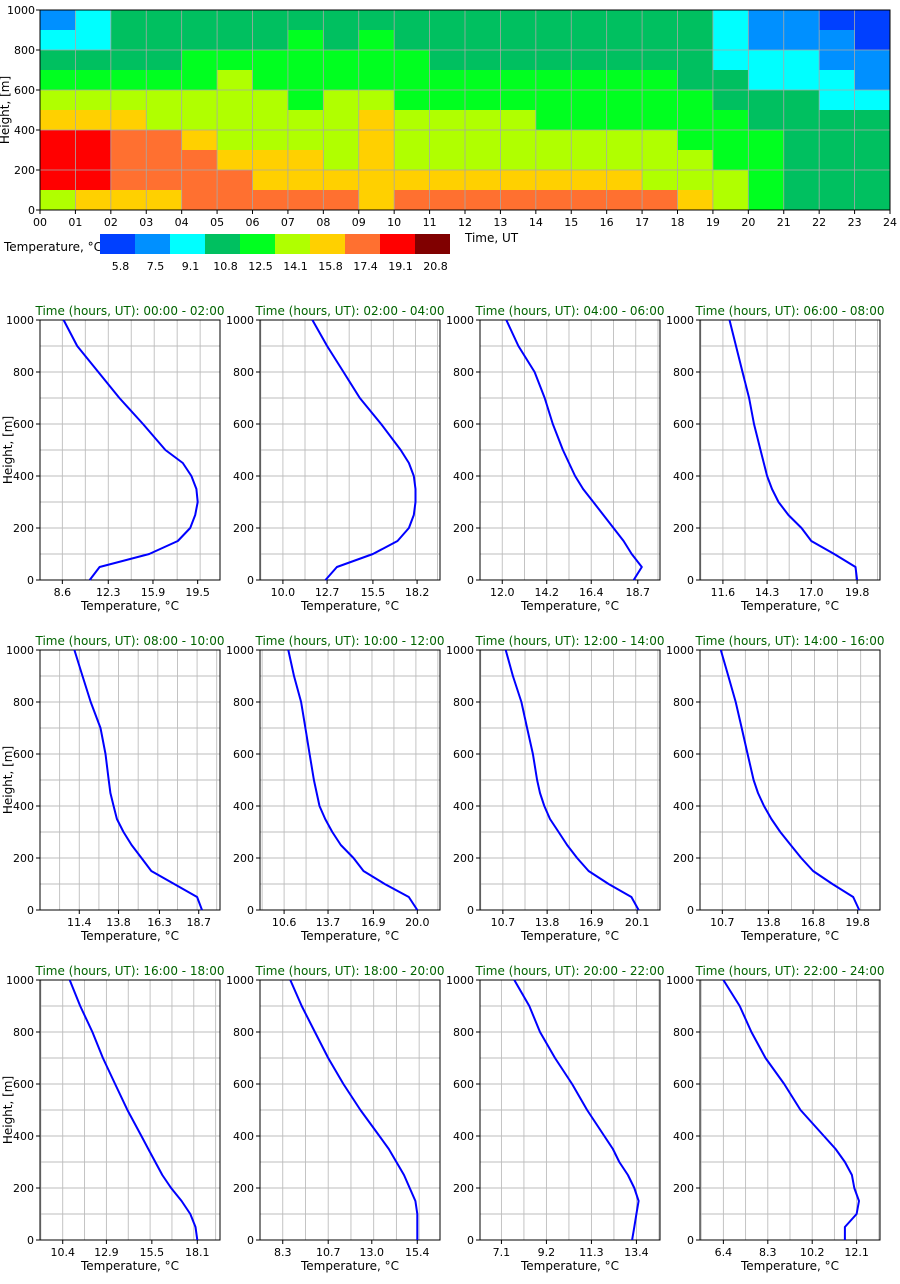 This screenshot has height=1284, width=900. Describe the element at coordinates (890, 222) in the screenshot. I see `heatmap-xtick-label: 24` at that location.